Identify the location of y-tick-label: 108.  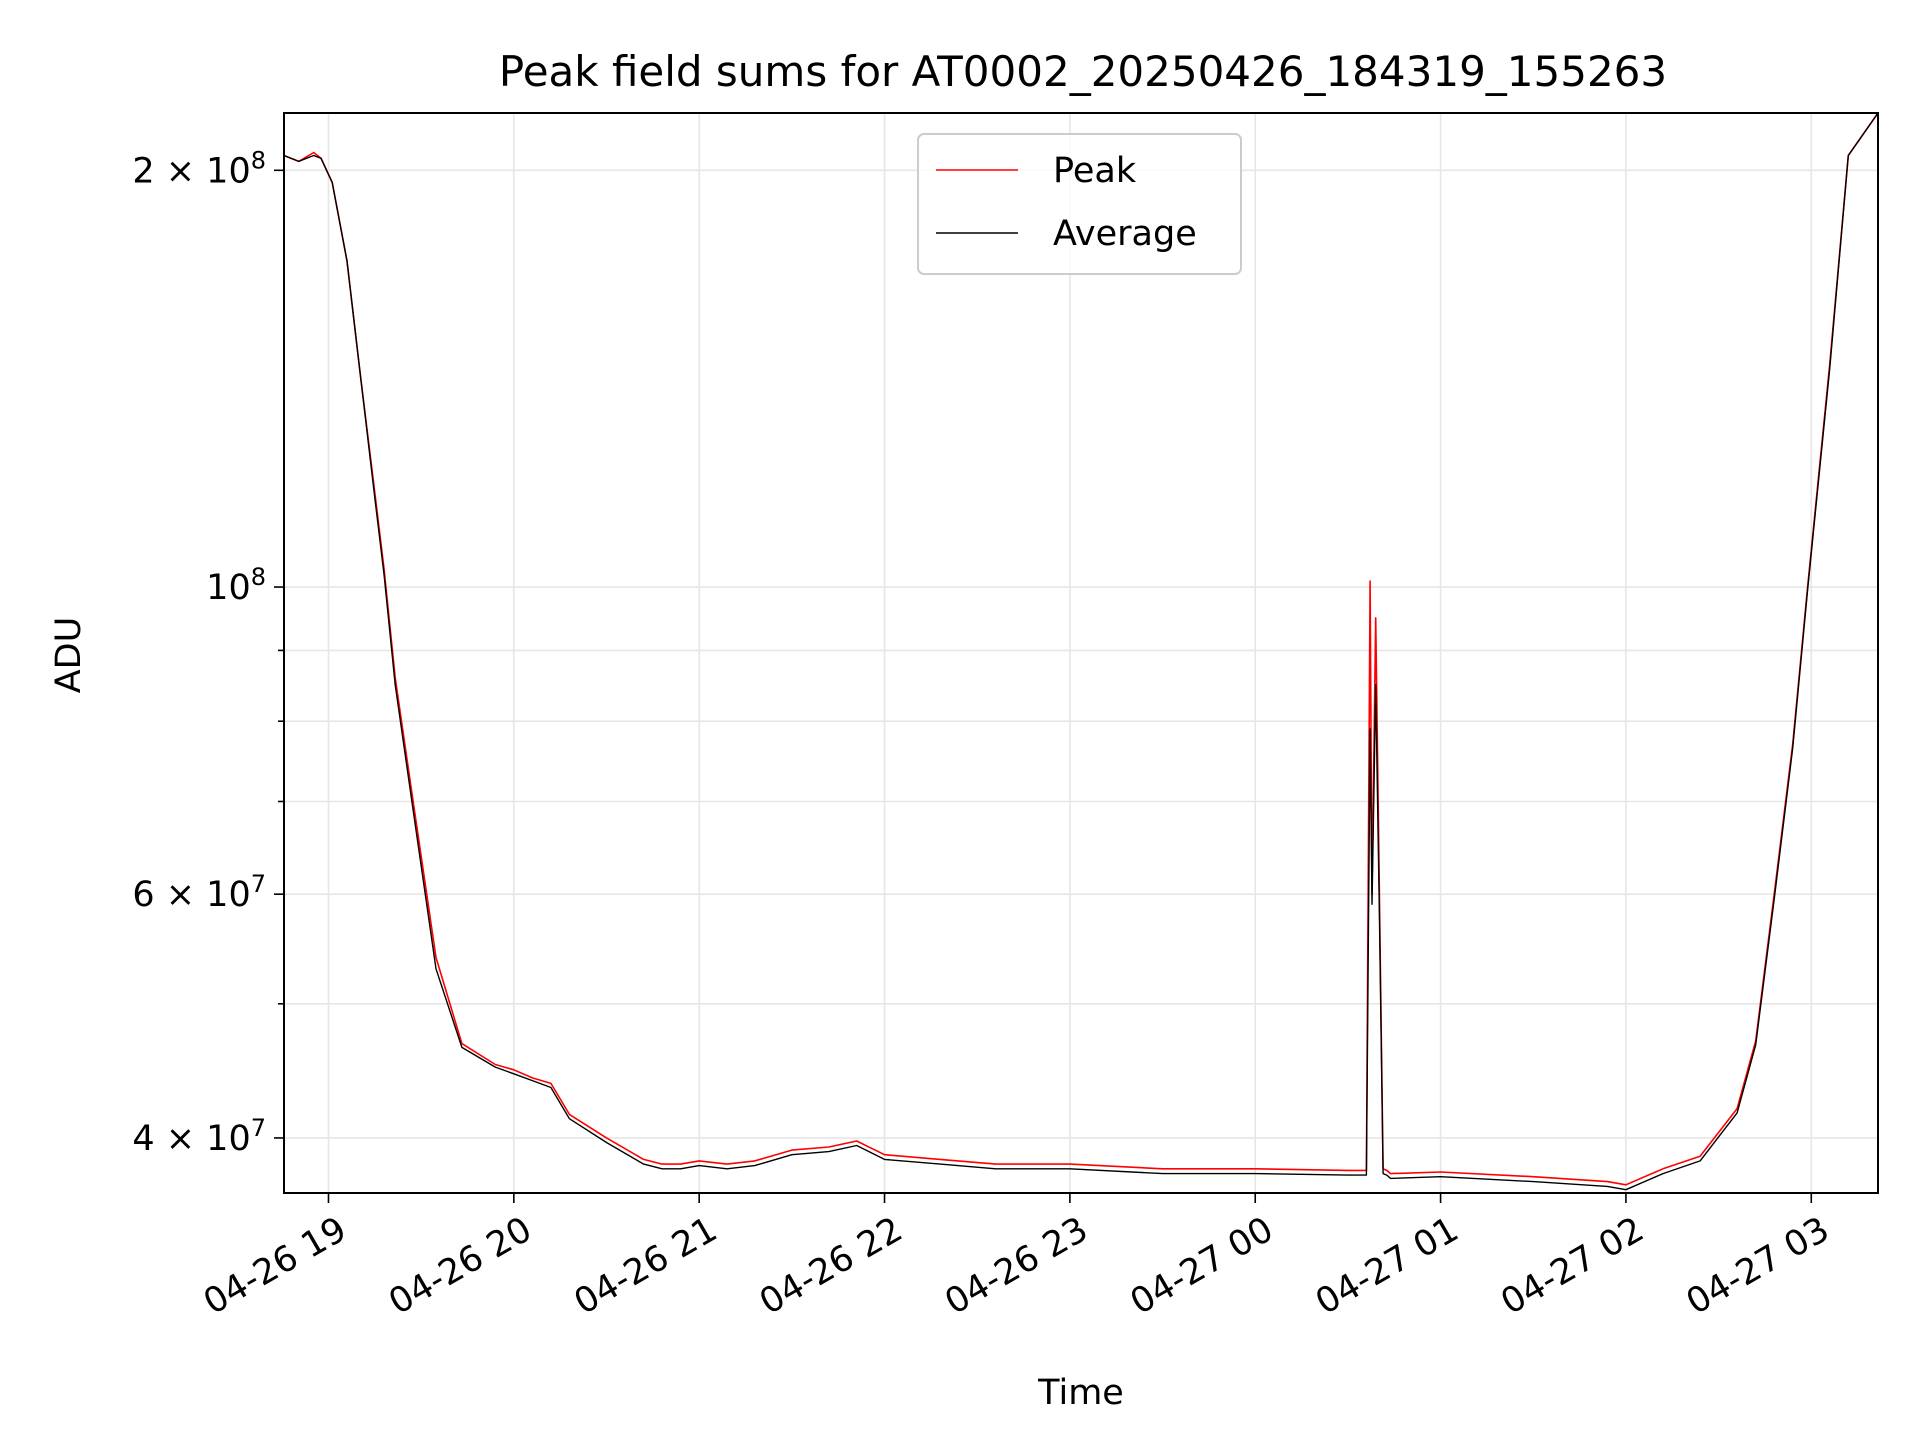
(236, 585).